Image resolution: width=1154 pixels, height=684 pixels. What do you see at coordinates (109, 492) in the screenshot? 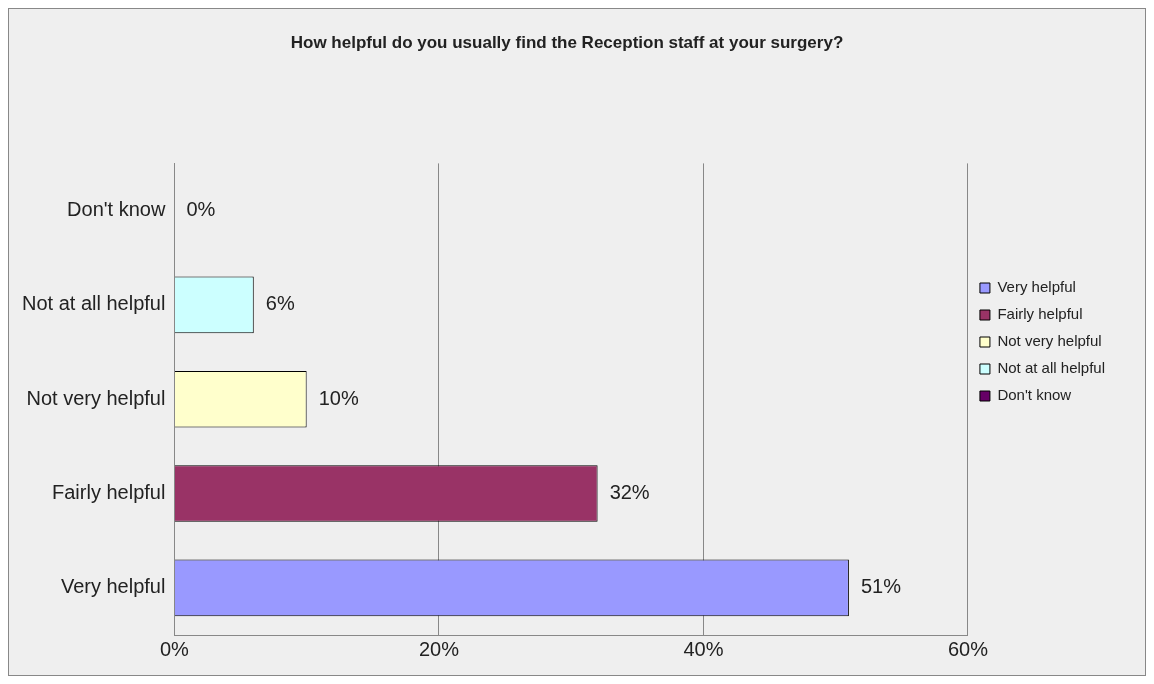
I see `y-tick-label: Fairly helpful` at bounding box center [109, 492].